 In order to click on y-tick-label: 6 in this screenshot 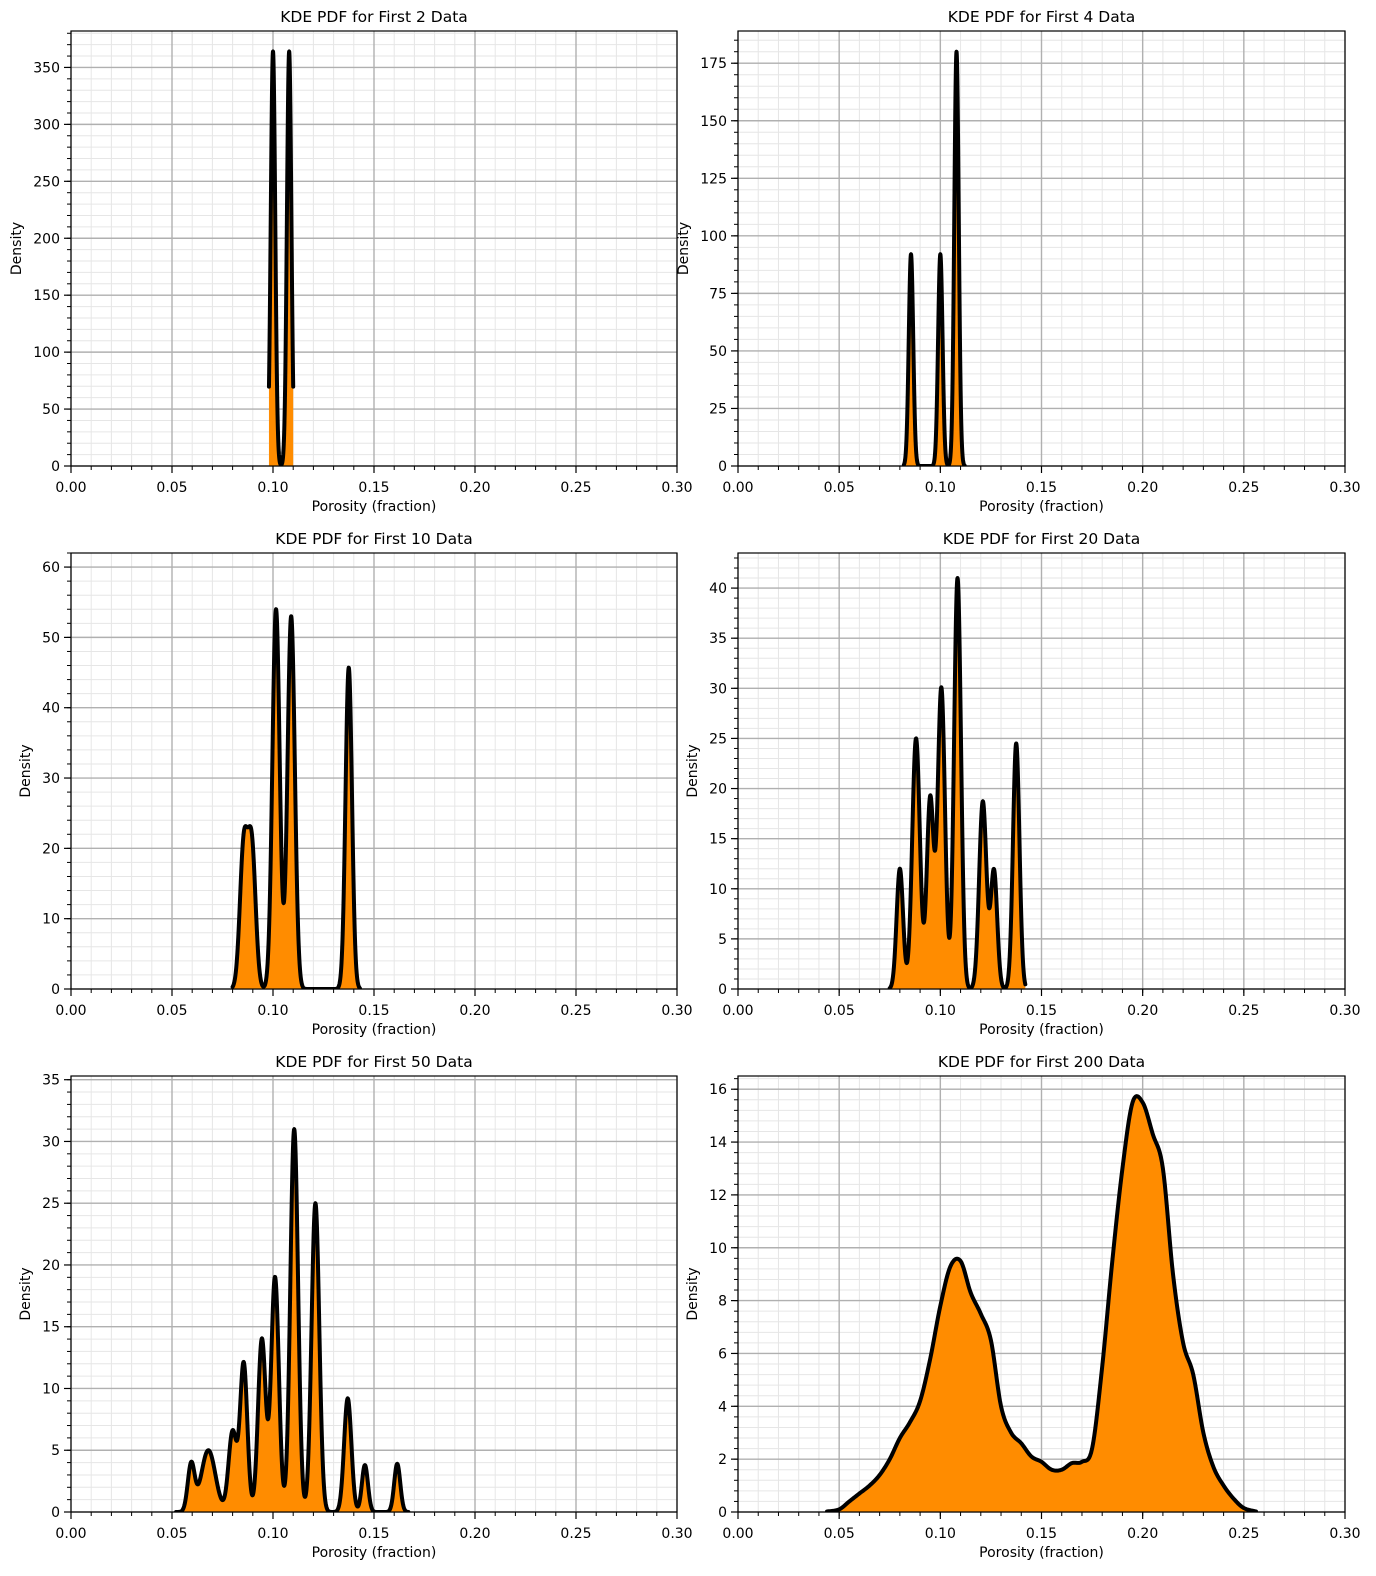, I will do `click(722, 1354)`.